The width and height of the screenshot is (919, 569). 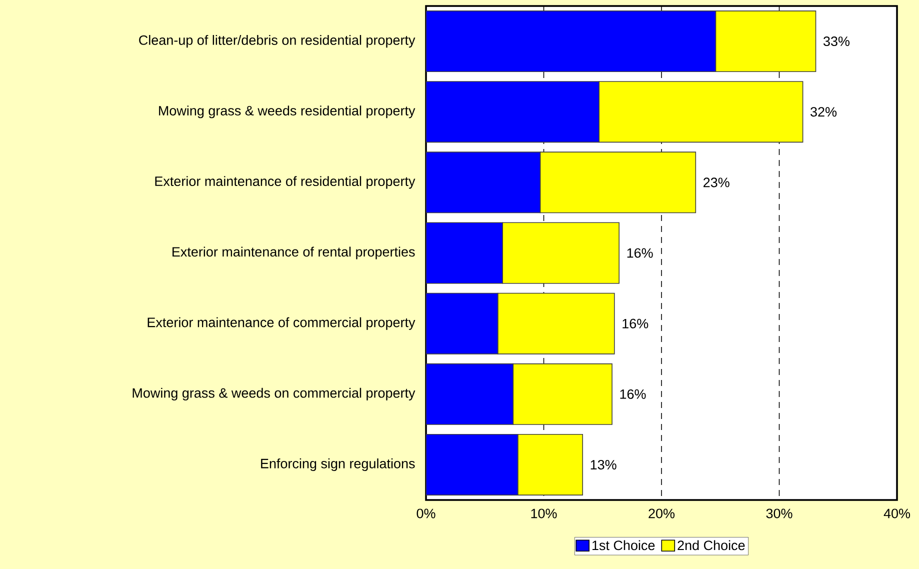 I want to click on x-tick-label: 10%, so click(x=544, y=513).